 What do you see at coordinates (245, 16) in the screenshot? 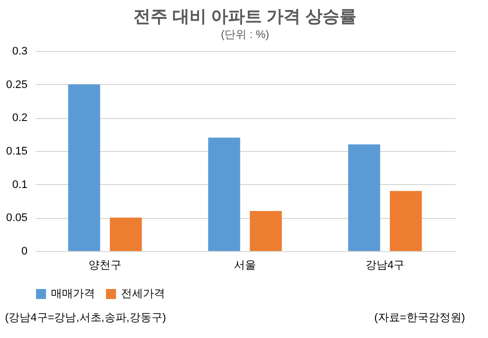
I see `chart-title: 전주 대비 아파트 가격 상승률` at bounding box center [245, 16].